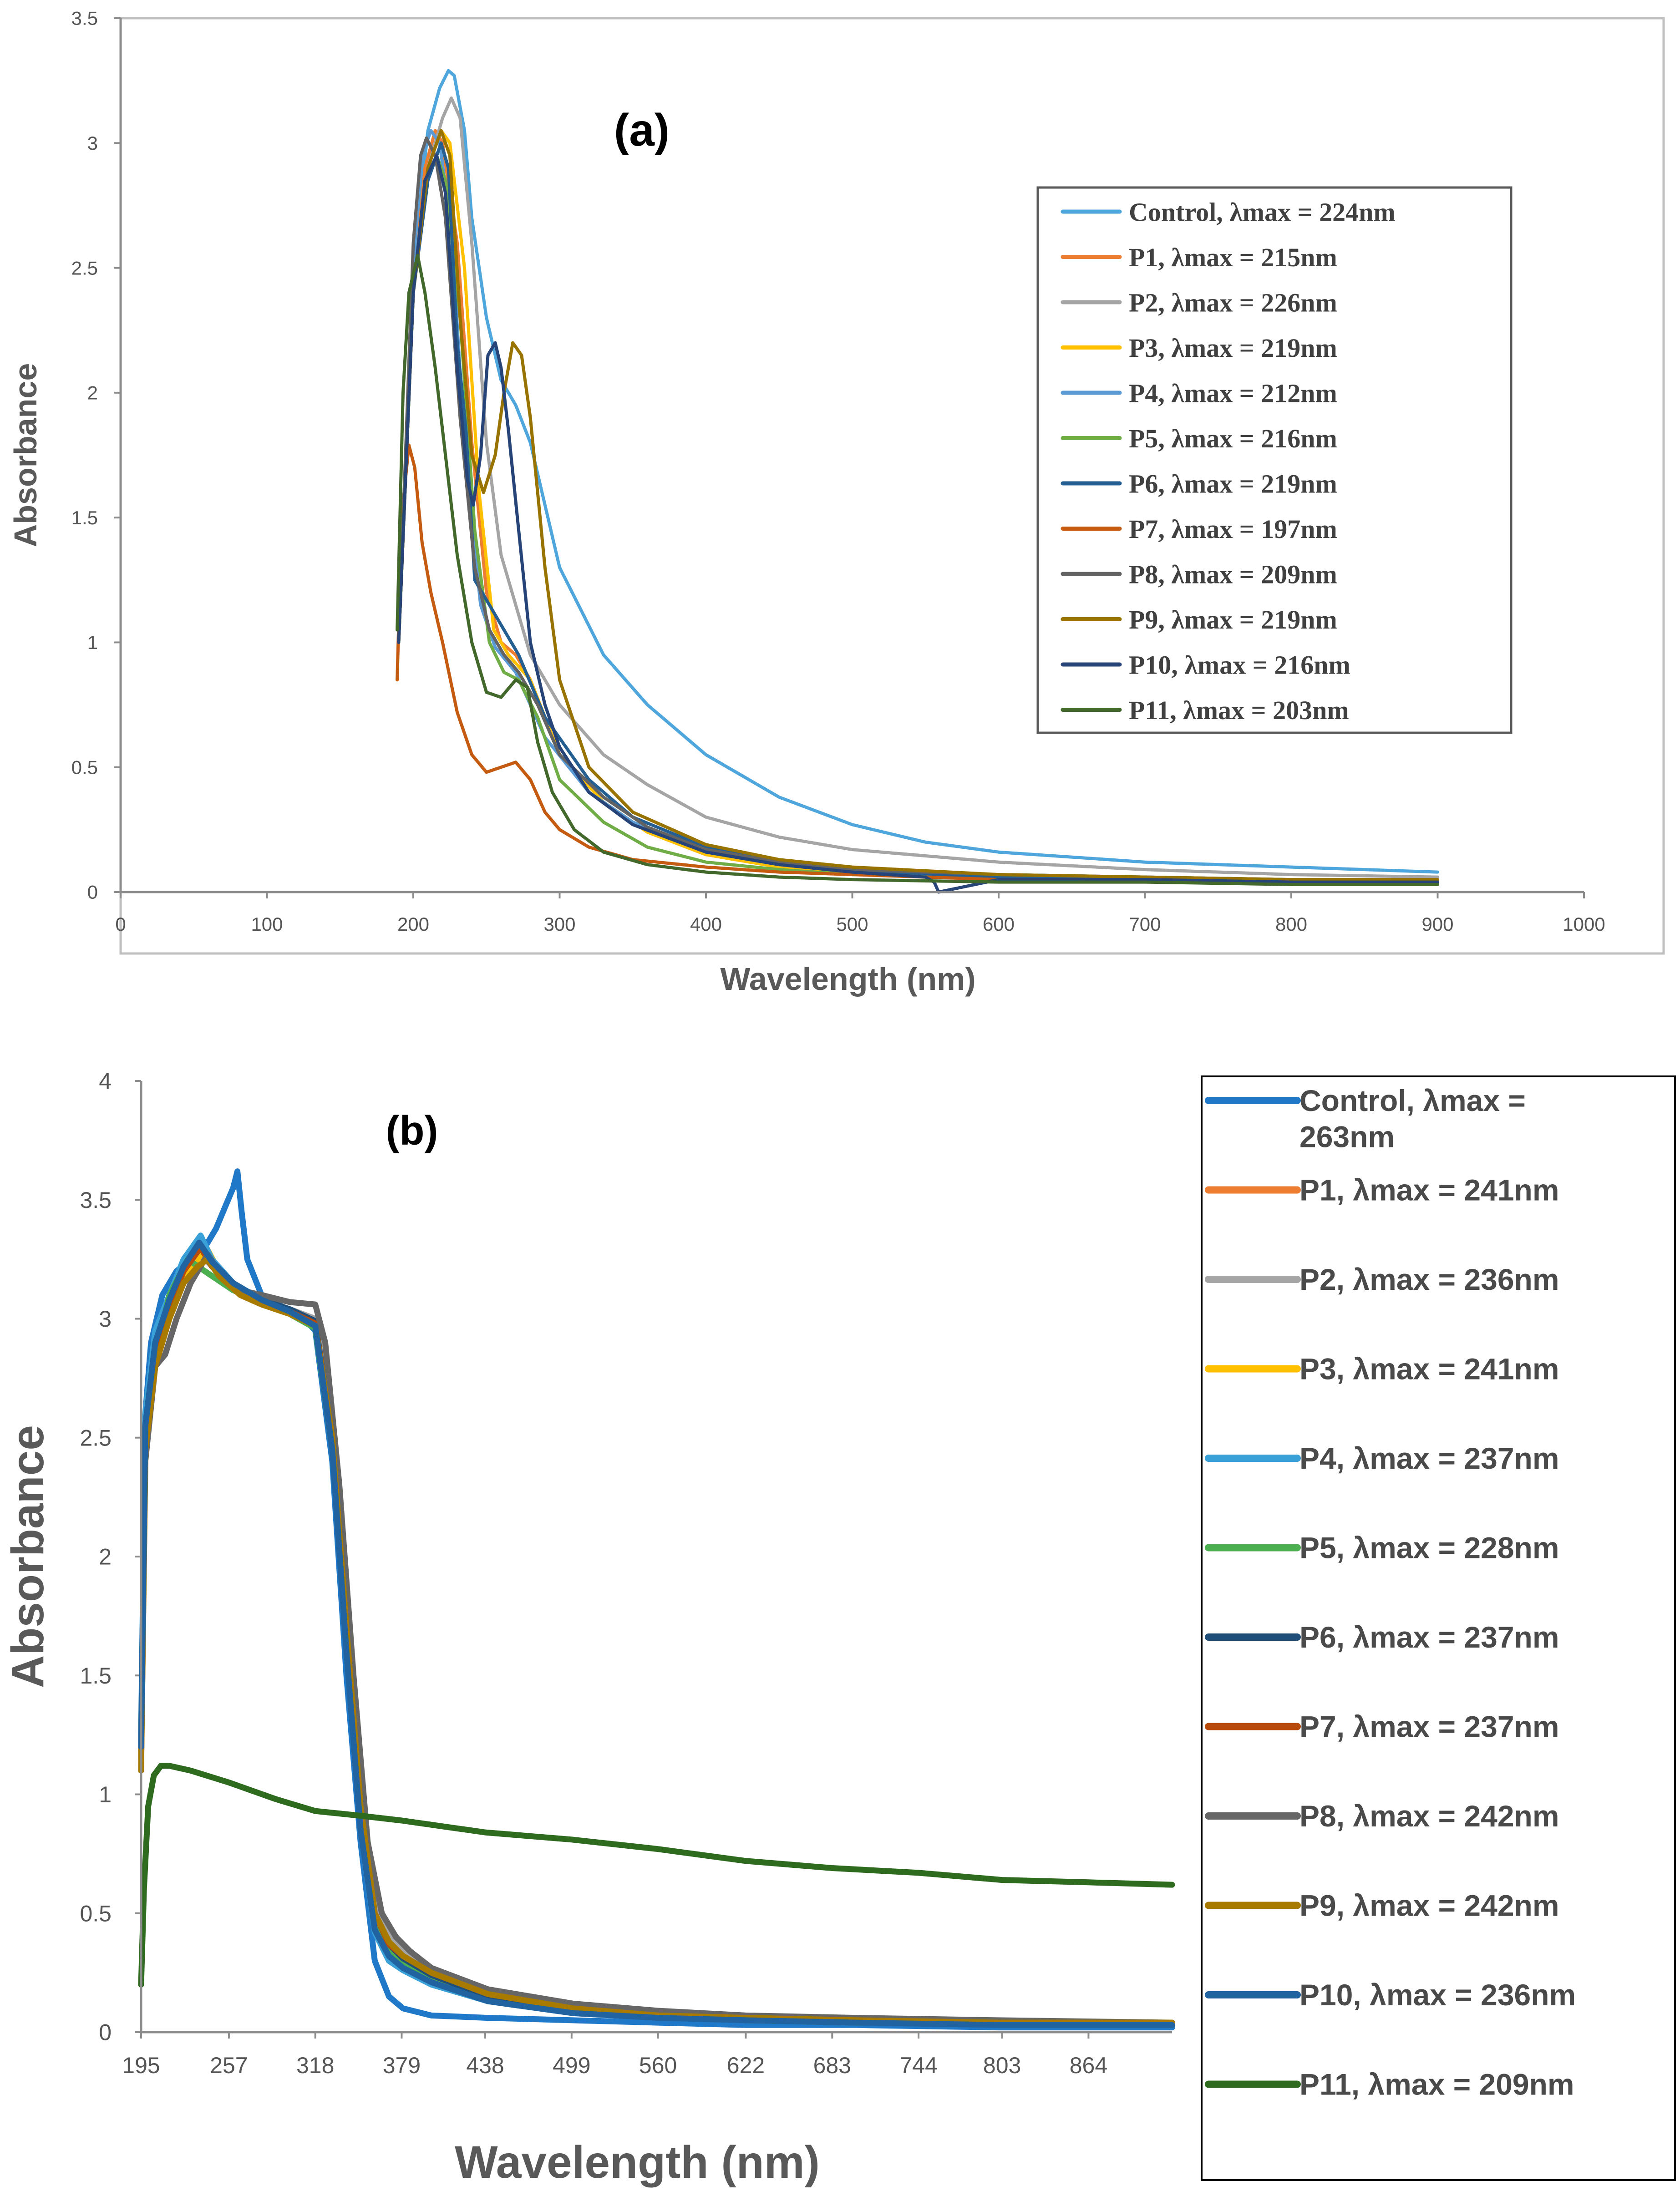  I want to click on x-tick-label: 803, so click(1002, 2066).